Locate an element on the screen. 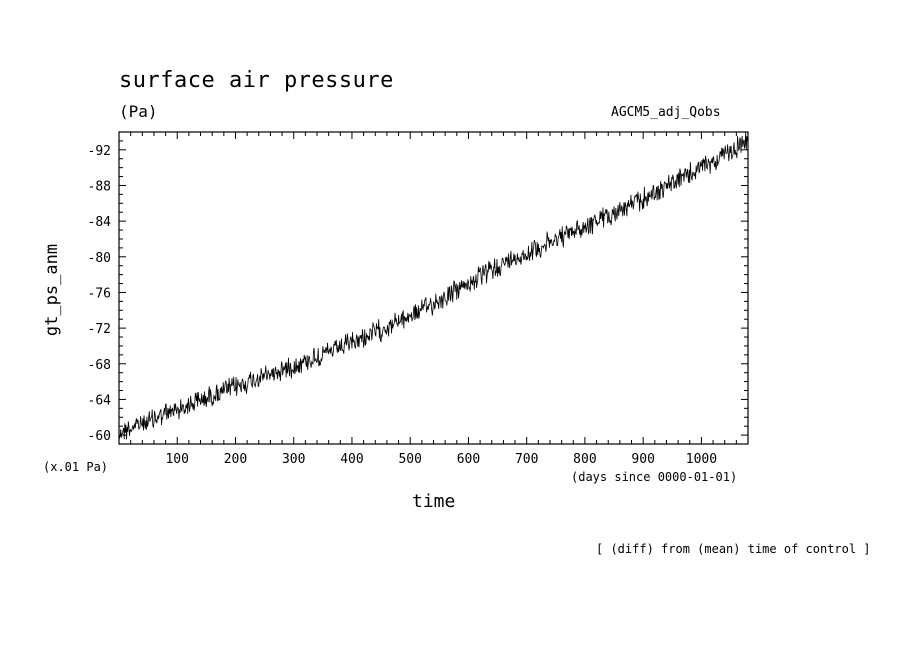  y-tick-label: -88 is located at coordinates (99, 186).